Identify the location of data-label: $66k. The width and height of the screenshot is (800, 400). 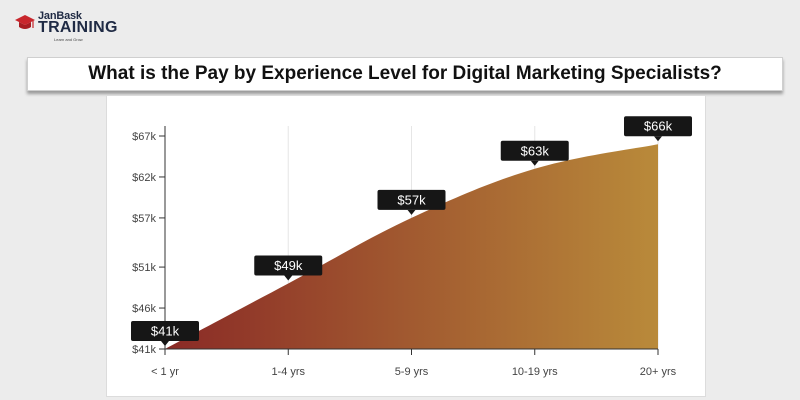
(658, 129).